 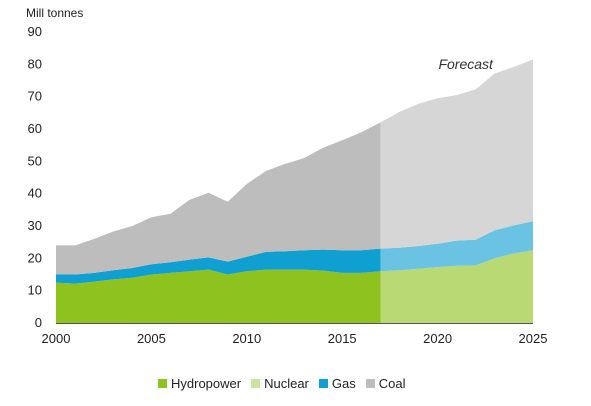 What do you see at coordinates (256, 383) in the screenshot?
I see `legend-swatch-nuclear` at bounding box center [256, 383].